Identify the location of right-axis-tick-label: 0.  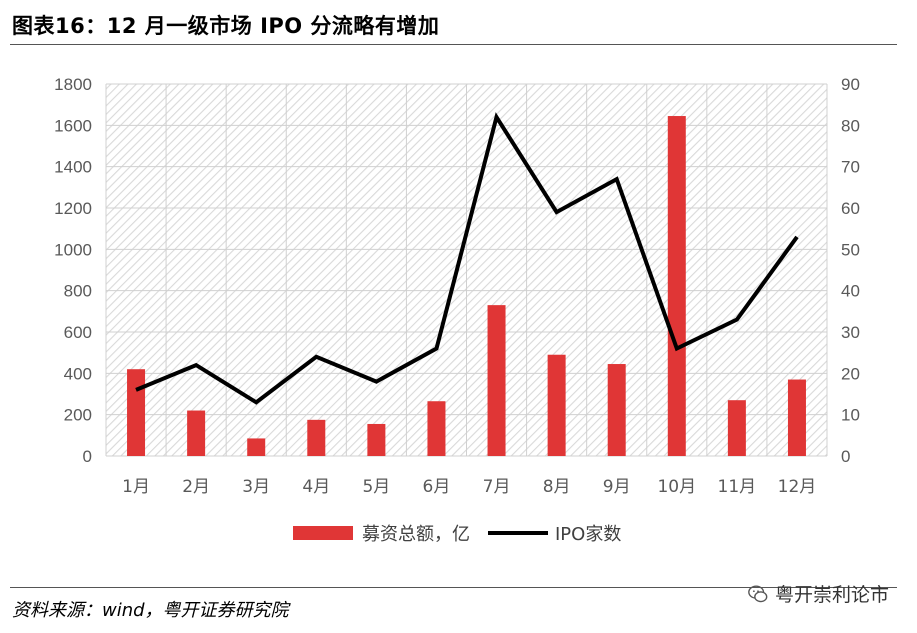
(845, 456).